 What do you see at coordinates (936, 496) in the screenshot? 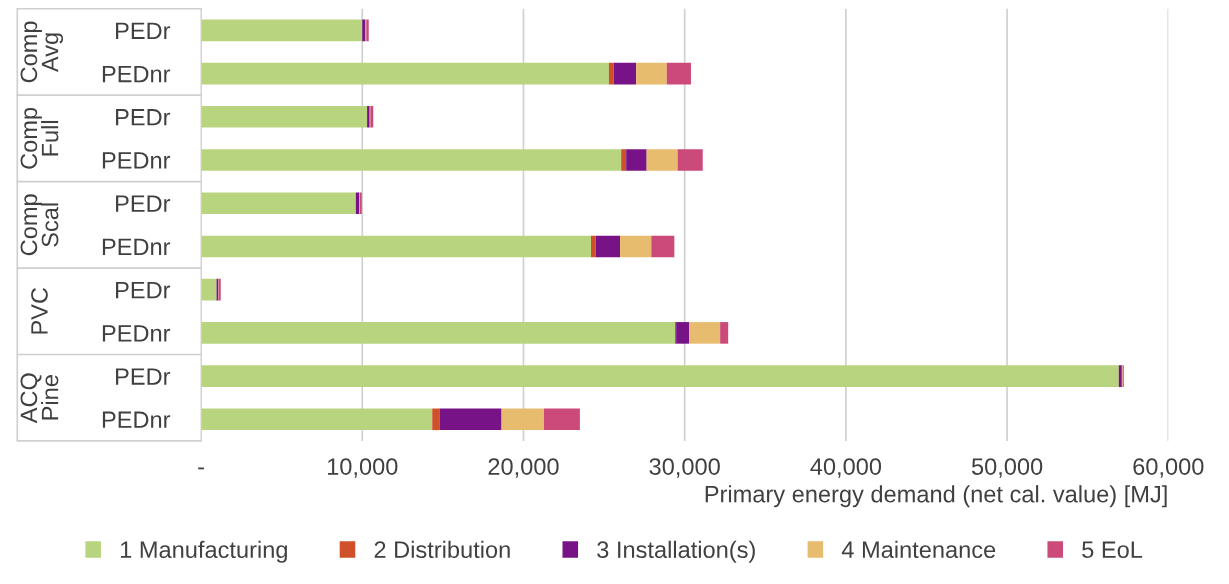
I see `x-axis-title: Primary energy demand (net cal. value) [MJ]` at bounding box center [936, 496].